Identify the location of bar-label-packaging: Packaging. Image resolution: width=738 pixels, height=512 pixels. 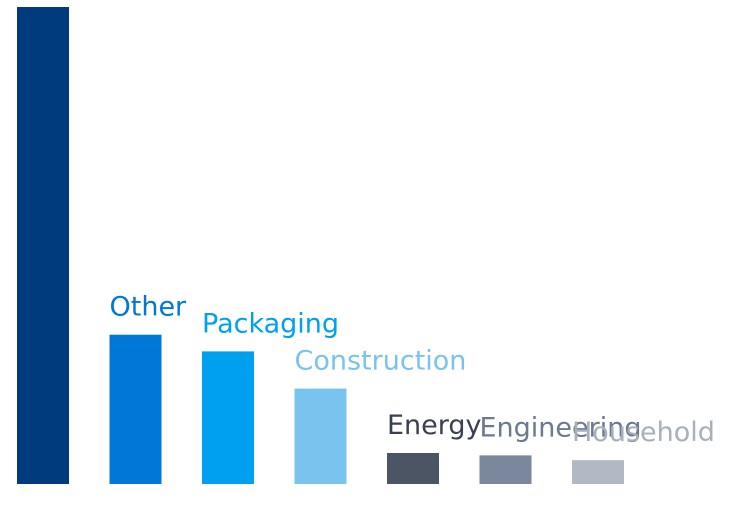
(270, 323).